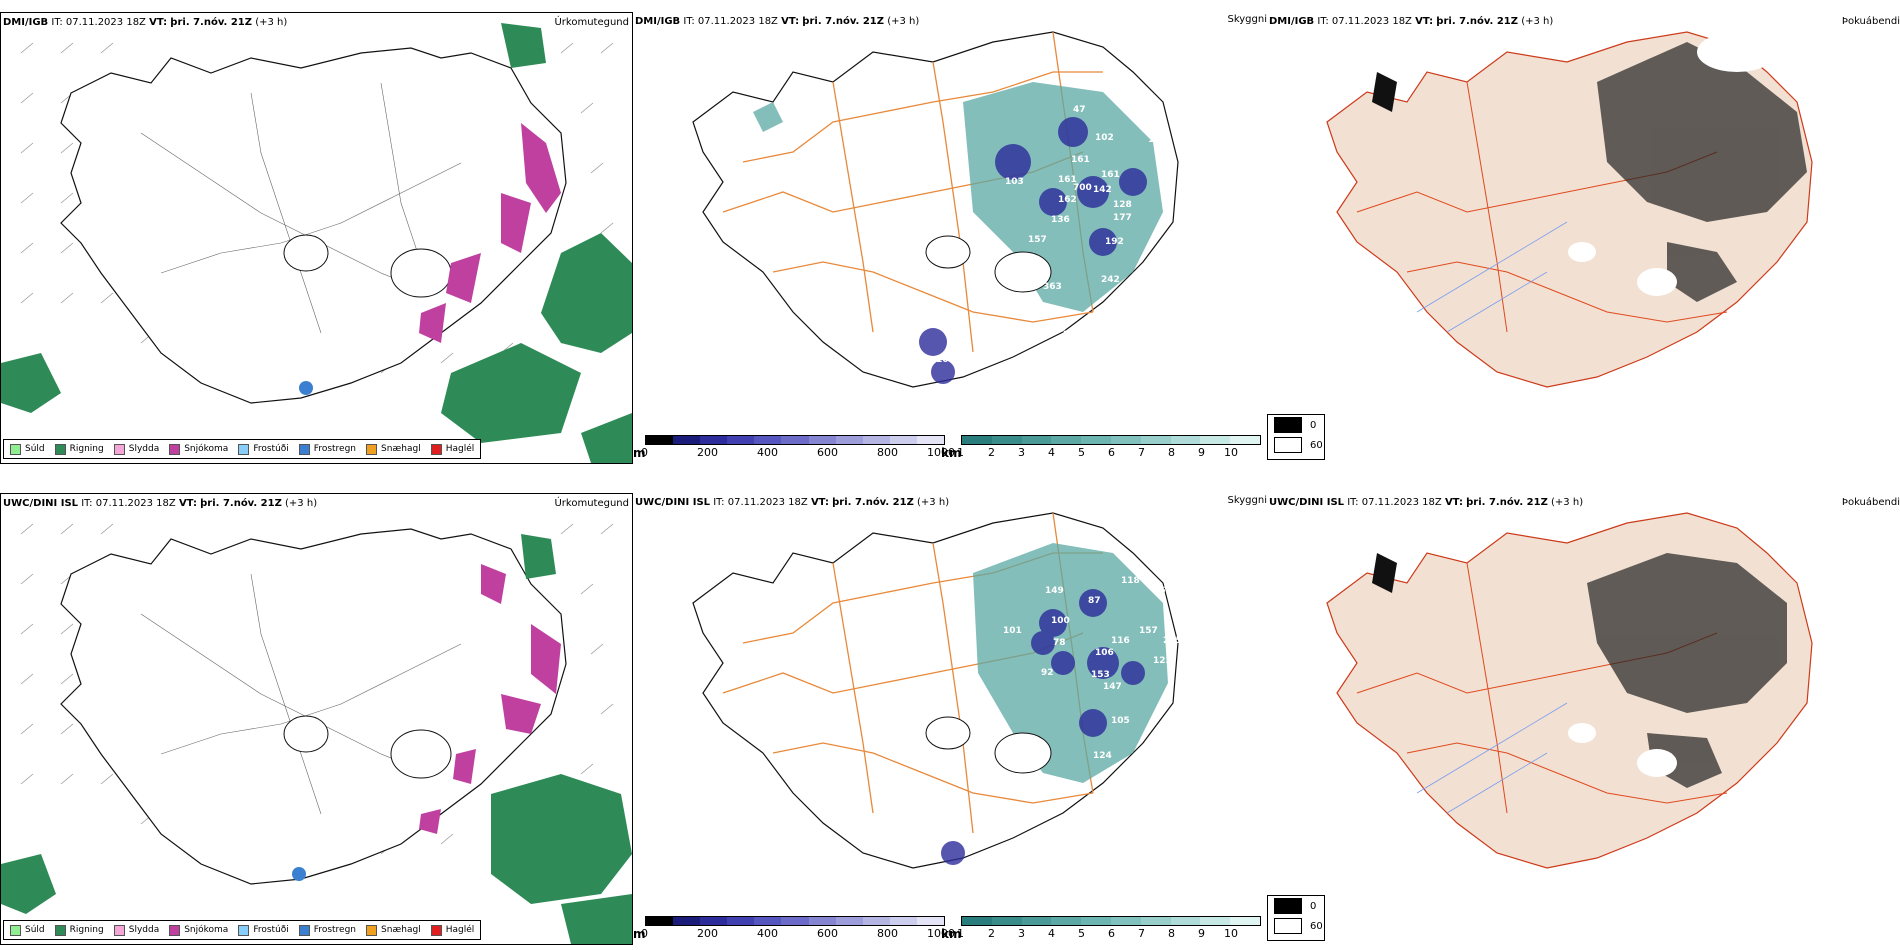  What do you see at coordinates (452, 930) in the screenshot?
I see `legend-item: Haglél` at bounding box center [452, 930].